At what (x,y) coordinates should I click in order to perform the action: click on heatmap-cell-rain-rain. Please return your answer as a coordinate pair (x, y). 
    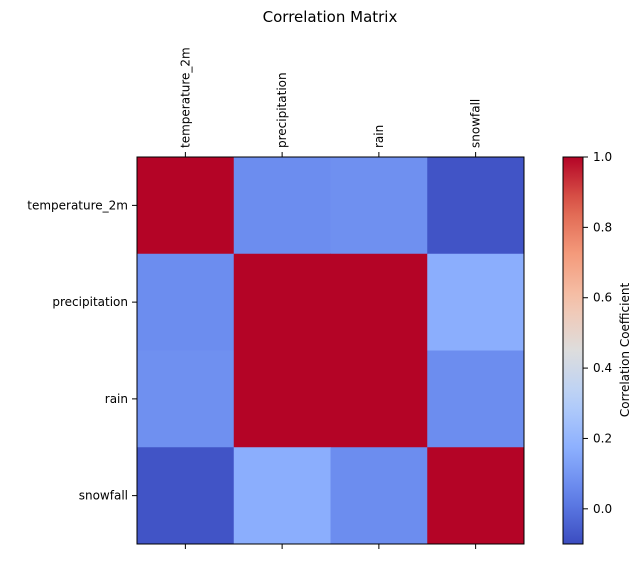
    Looking at the image, I should click on (379, 399).